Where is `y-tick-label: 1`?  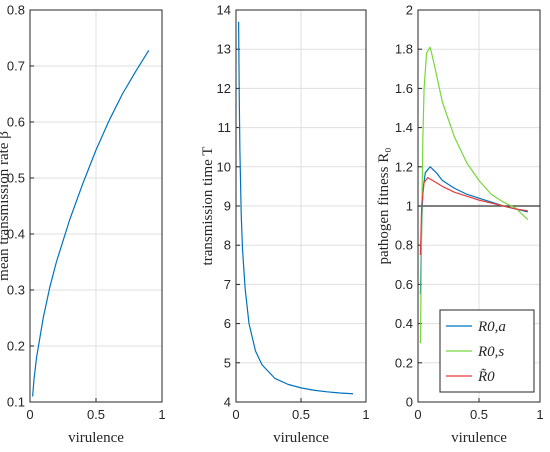 y-tick-label: 1 is located at coordinates (409, 206).